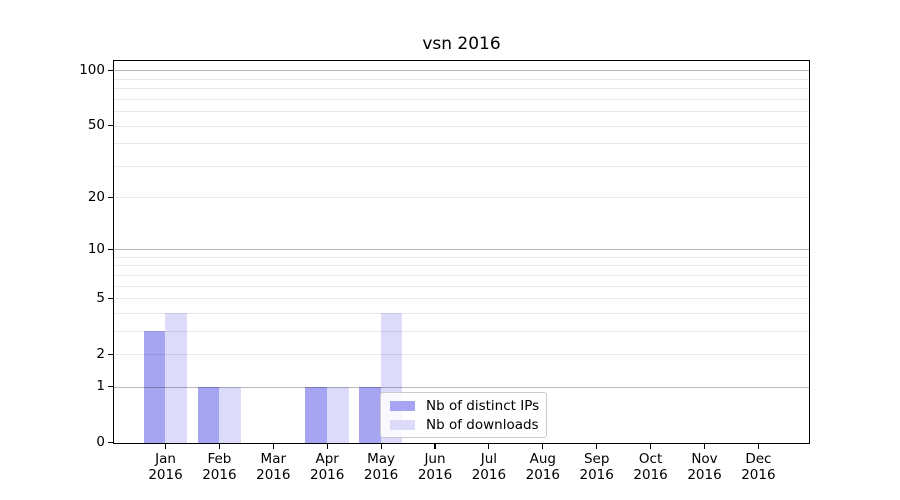 This screenshot has height=500, width=900. What do you see at coordinates (208, 415) in the screenshot?
I see `bar-feb-s0` at bounding box center [208, 415].